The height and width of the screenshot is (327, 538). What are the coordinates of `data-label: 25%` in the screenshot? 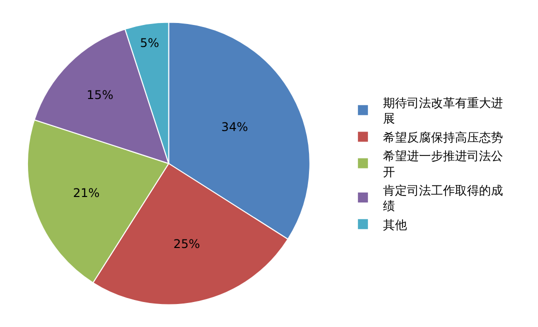 It's located at (186, 244).